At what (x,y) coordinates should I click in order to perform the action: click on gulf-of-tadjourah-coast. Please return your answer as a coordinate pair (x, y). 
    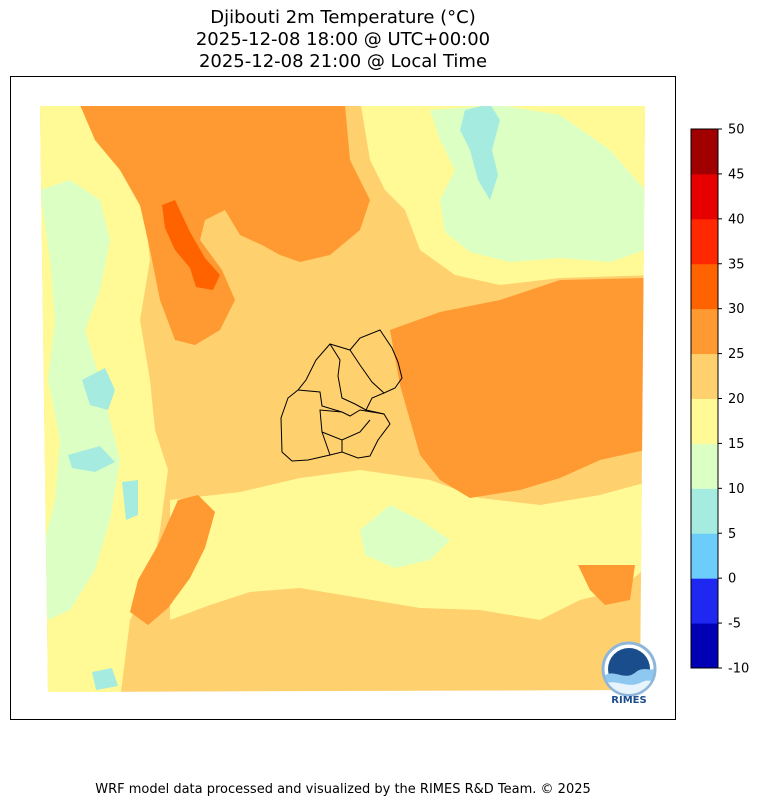
    Looking at the image, I should click on (363, 413).